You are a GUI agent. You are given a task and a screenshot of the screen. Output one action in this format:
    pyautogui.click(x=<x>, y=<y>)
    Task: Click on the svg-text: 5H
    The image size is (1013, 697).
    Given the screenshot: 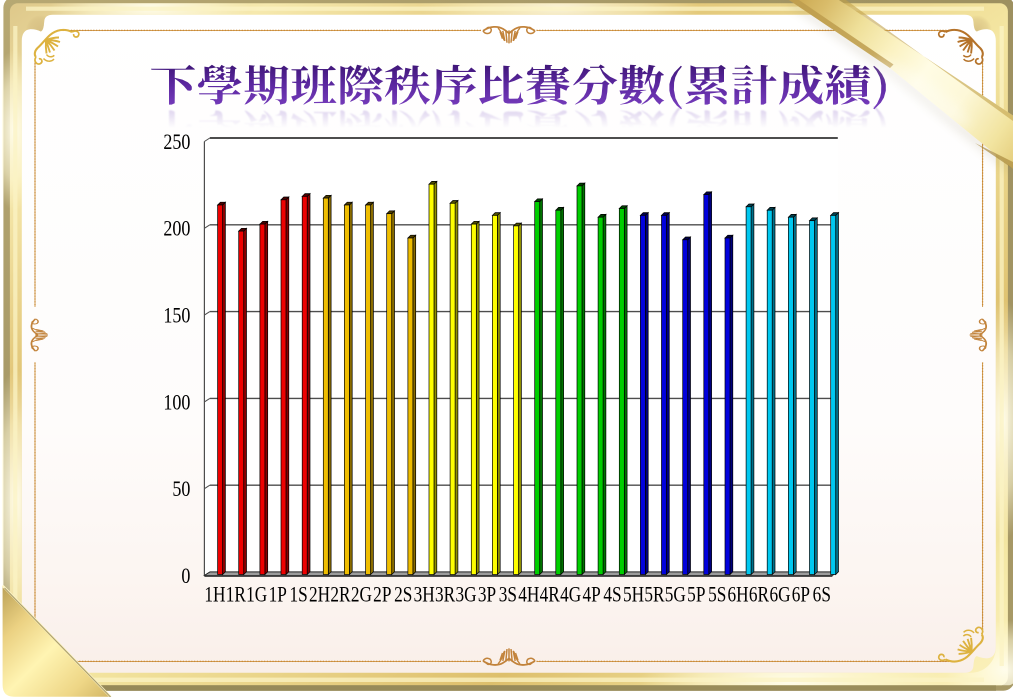 What is the action you would take?
    pyautogui.click(x=633, y=595)
    